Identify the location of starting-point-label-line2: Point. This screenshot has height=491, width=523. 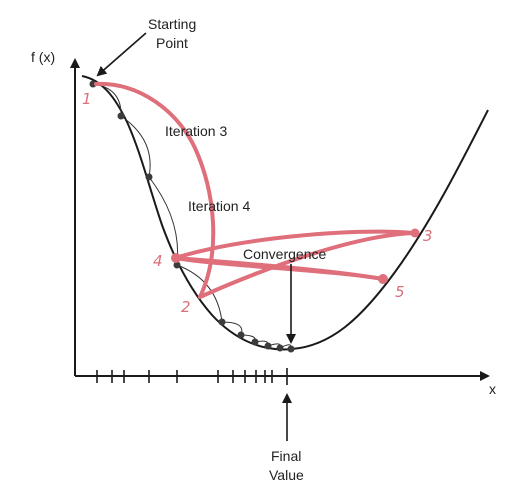
(172, 43).